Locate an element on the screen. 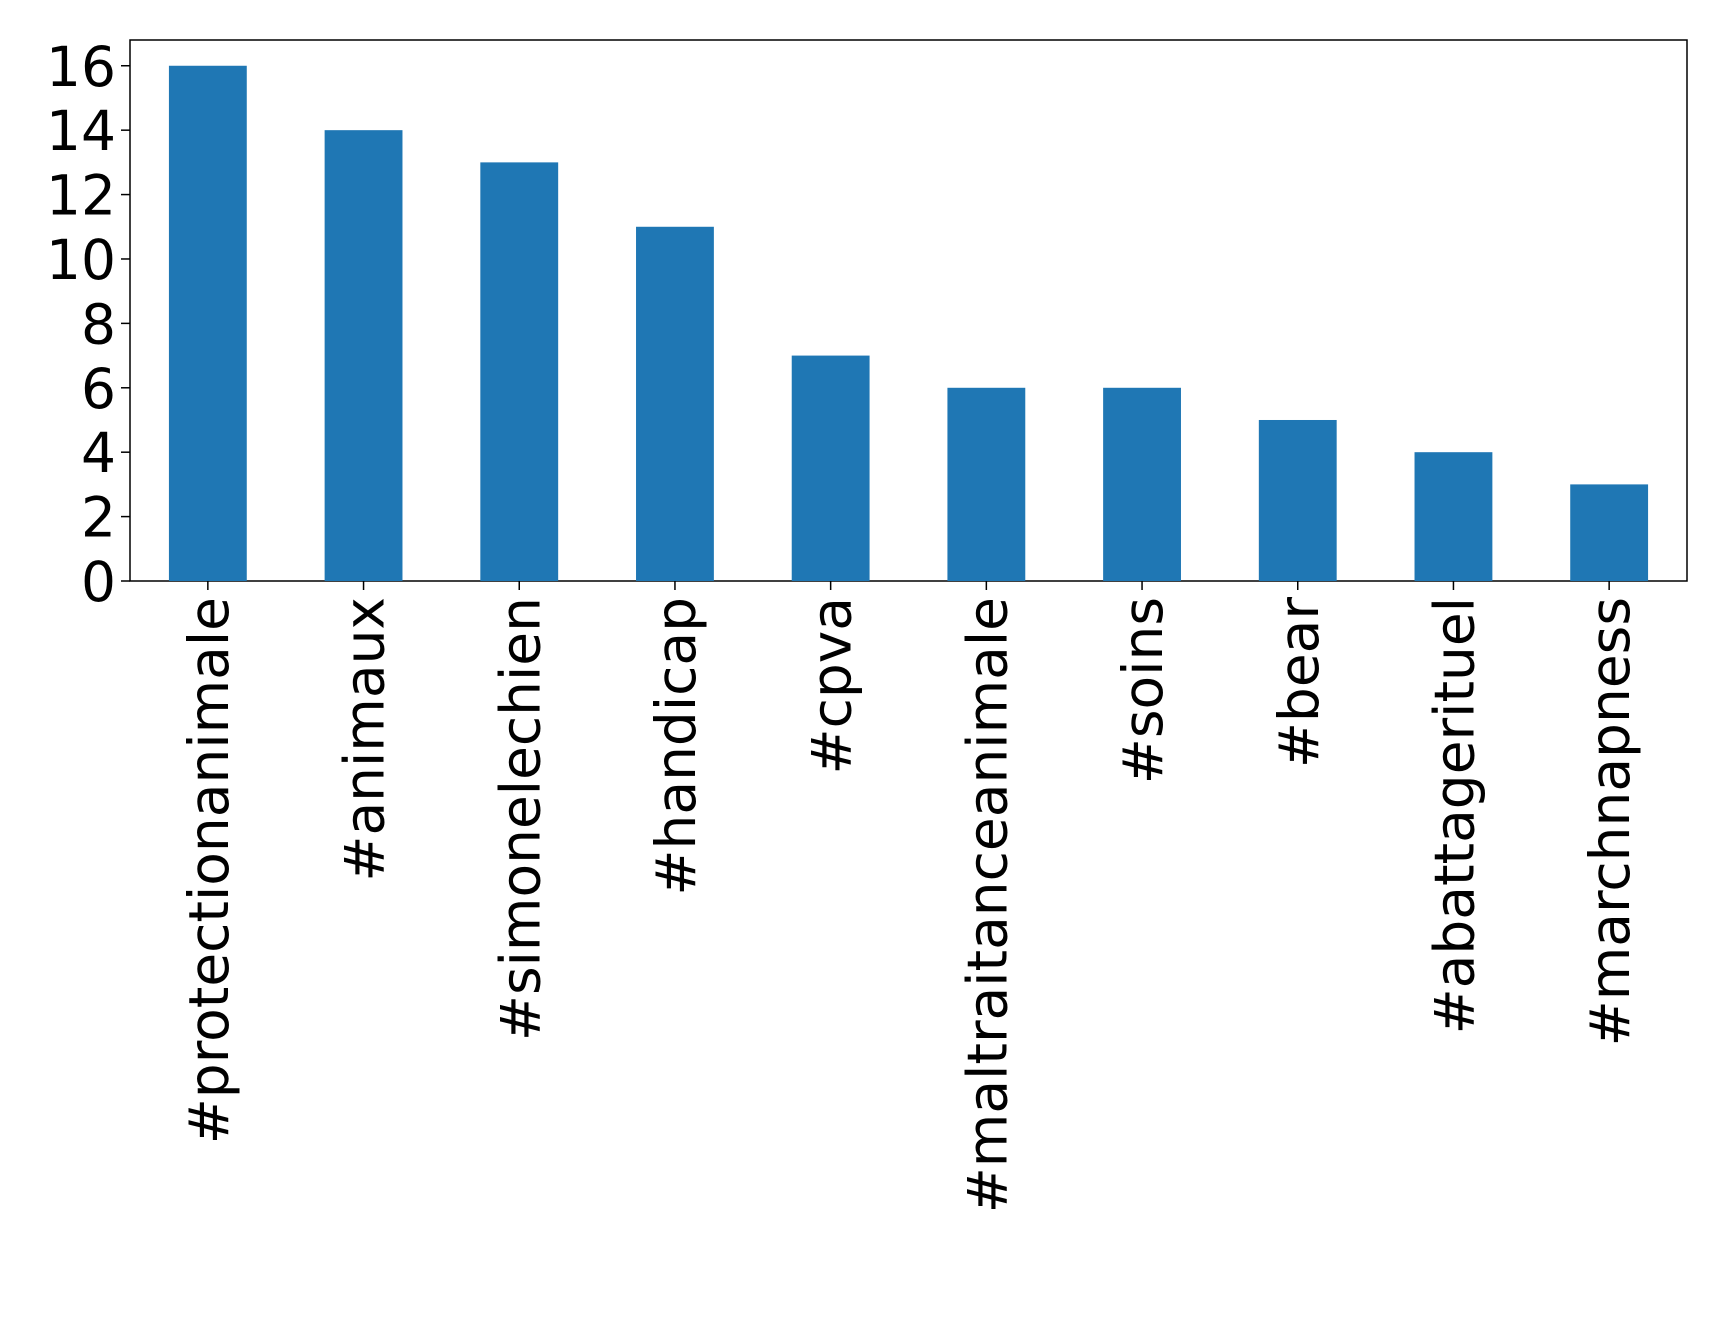  x-tick-label: #abattagerituel is located at coordinates (1454, 815).